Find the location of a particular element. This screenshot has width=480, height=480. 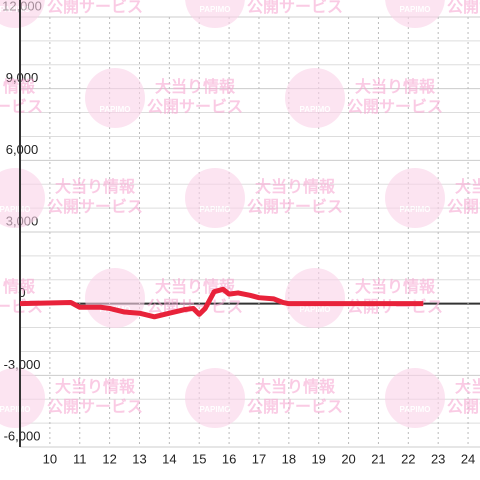

x-tick-label: 15 is located at coordinates (199, 458).